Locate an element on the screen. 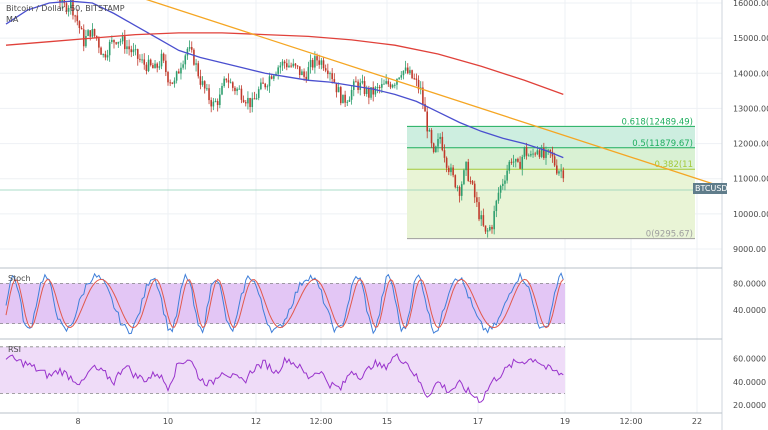 This screenshot has width=768, height=430. rsi-tick-label: 60.0000 is located at coordinates (749, 359).